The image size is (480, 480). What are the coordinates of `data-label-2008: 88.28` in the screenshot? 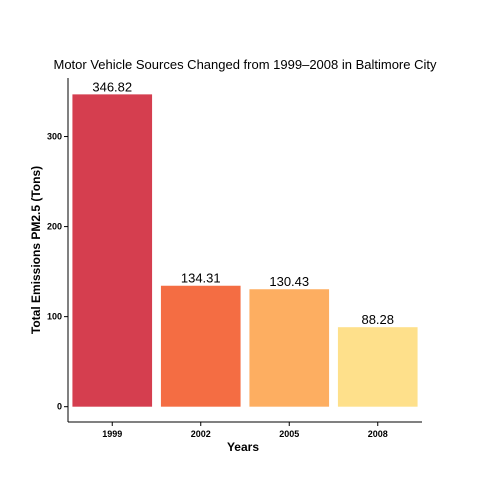 It's located at (377, 319).